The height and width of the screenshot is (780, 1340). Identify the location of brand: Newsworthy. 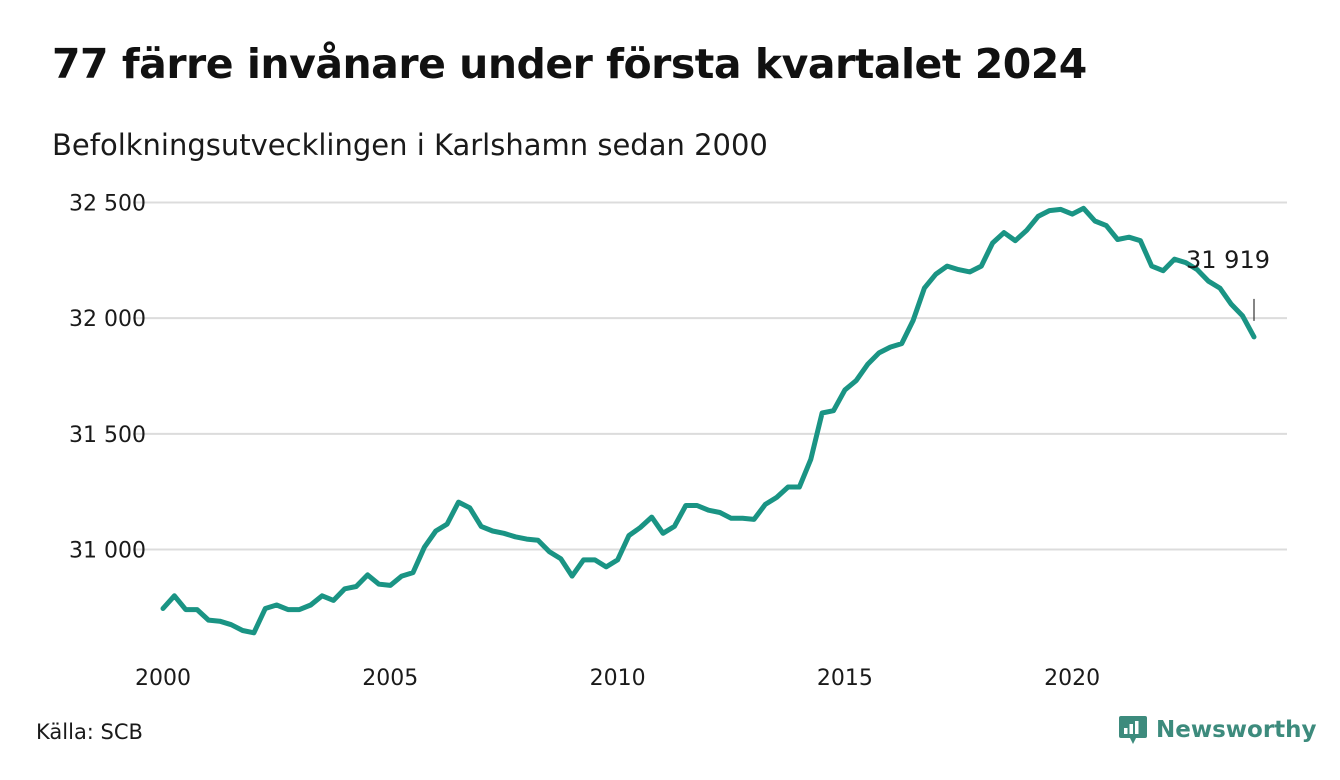
(1217, 730).